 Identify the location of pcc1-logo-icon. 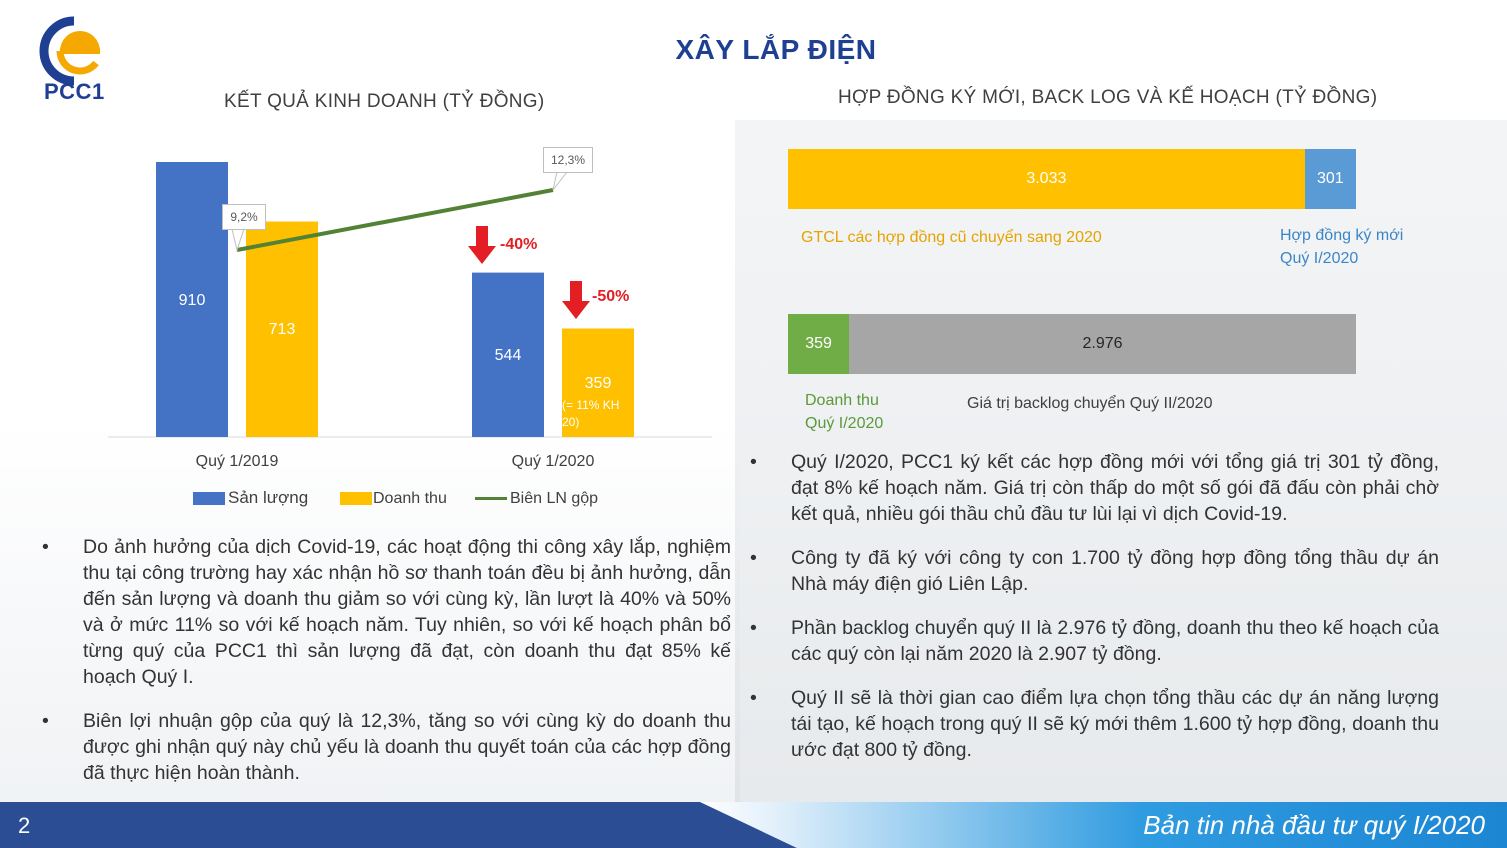
(69, 51).